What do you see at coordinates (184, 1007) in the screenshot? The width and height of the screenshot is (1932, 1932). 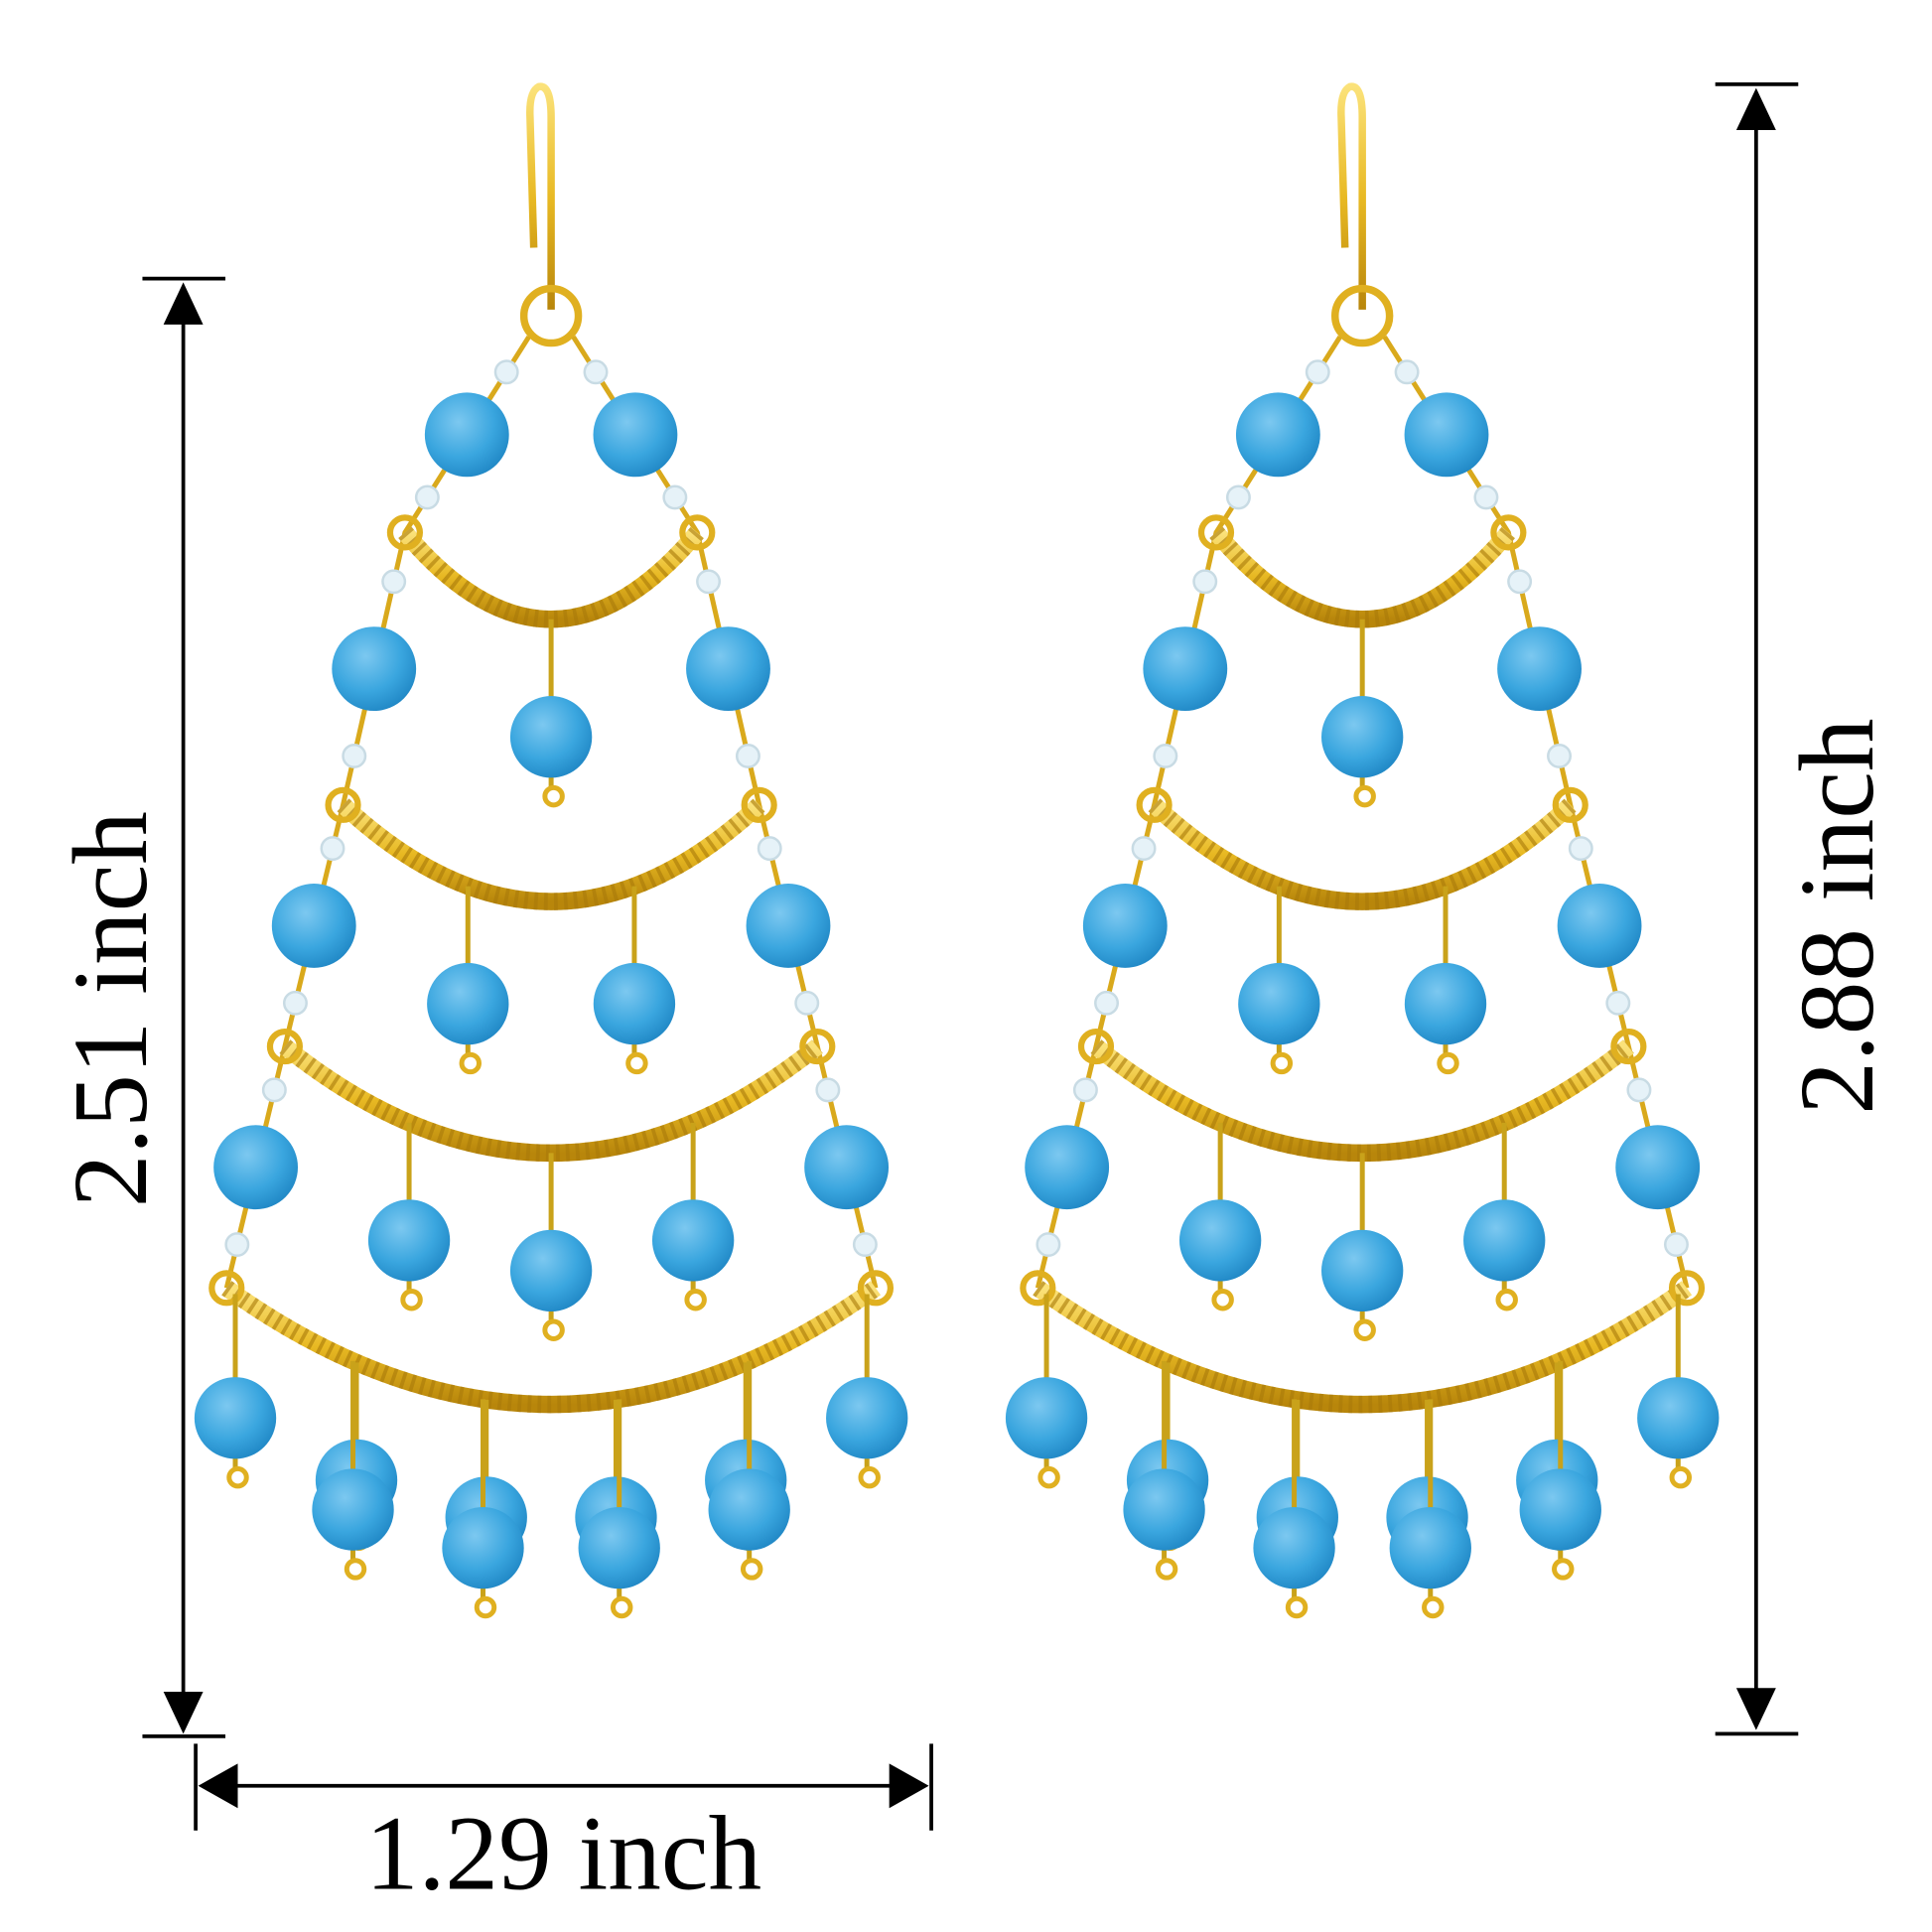 I see `left-height-dimension` at bounding box center [184, 1007].